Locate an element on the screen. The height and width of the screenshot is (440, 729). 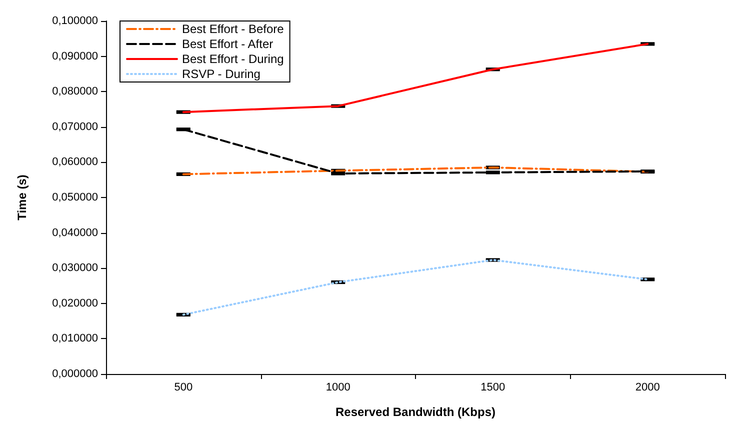
y-tick-label: 0,060000 is located at coordinates (75, 162).